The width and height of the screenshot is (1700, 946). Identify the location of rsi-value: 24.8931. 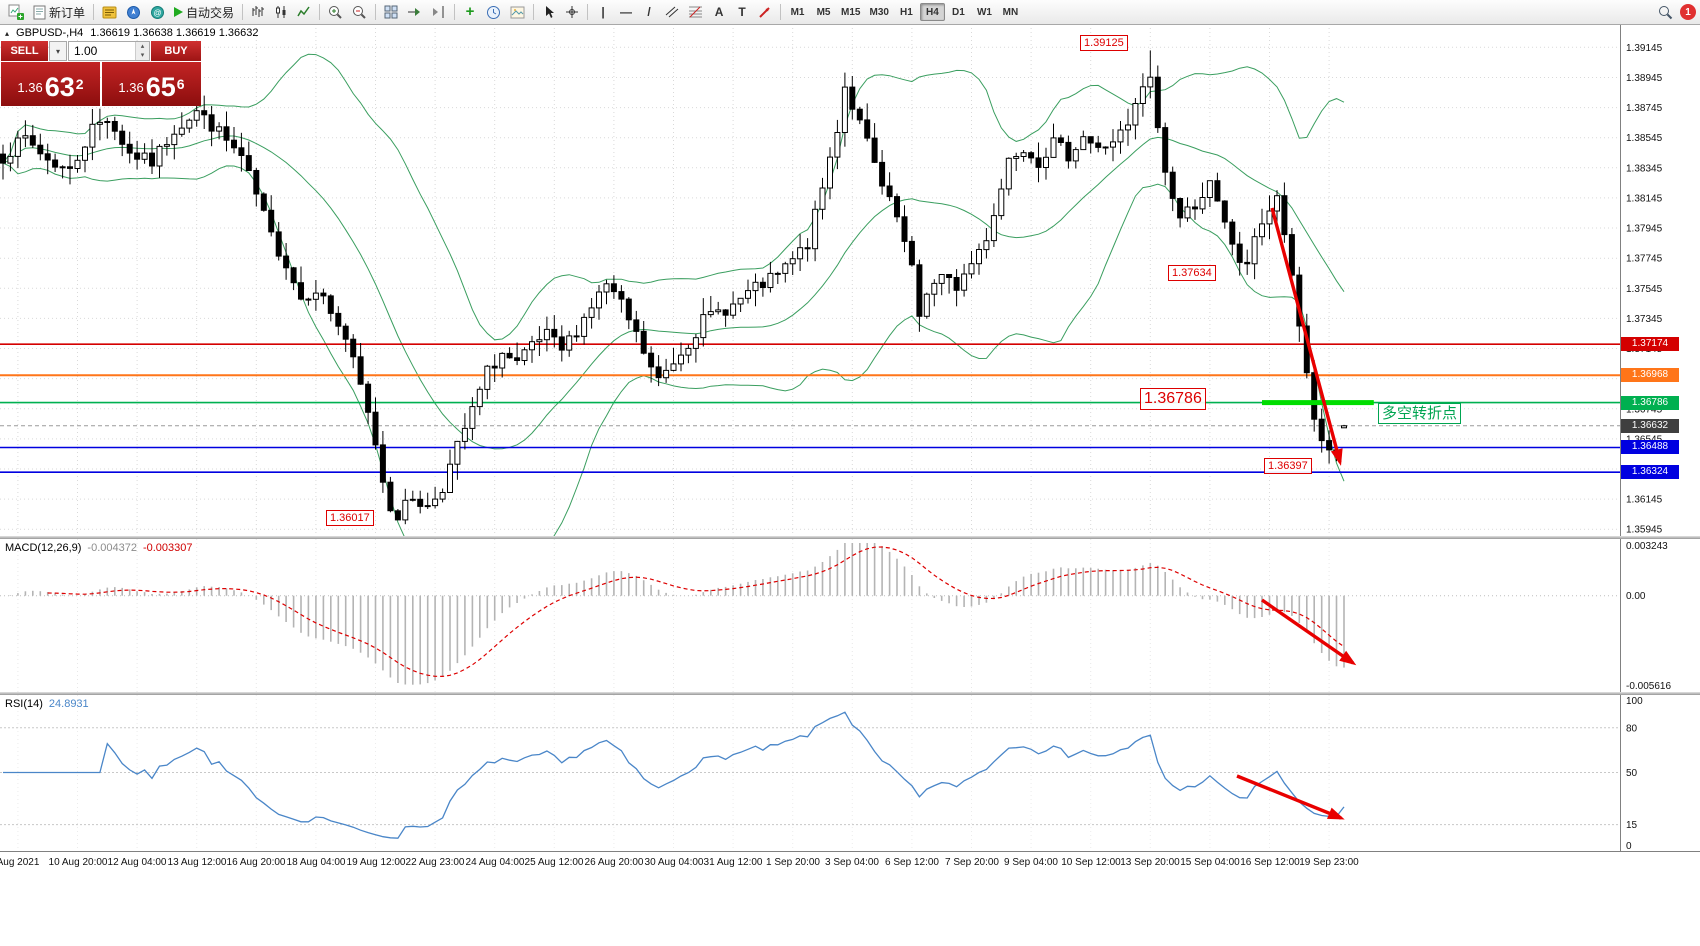
(68, 704).